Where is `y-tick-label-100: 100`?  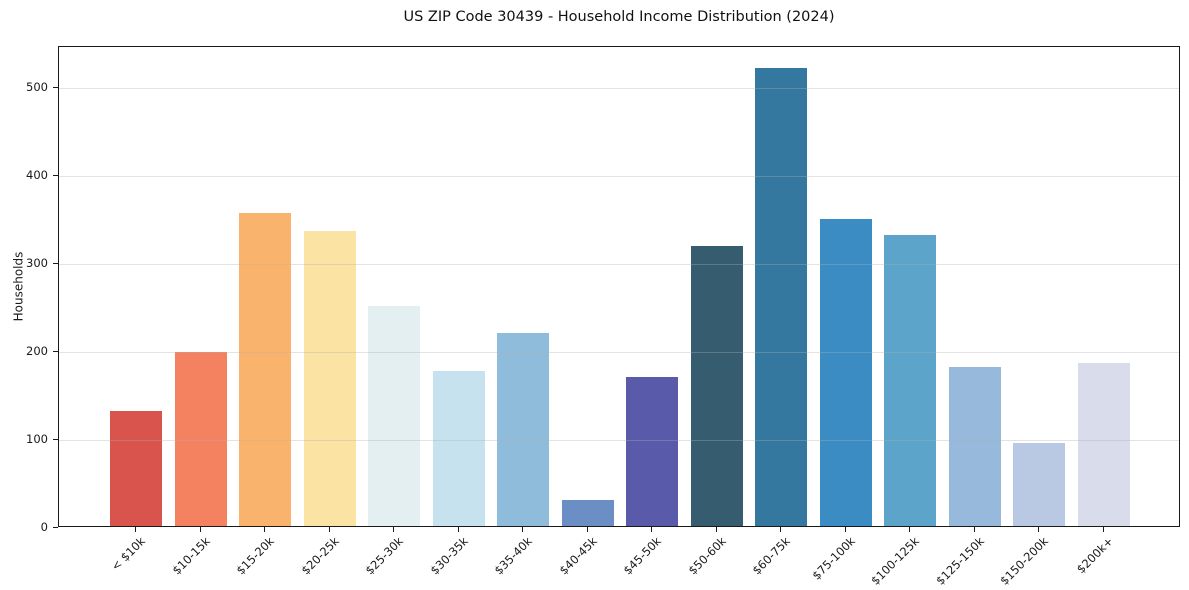
y-tick-label-100: 100 is located at coordinates (37, 438).